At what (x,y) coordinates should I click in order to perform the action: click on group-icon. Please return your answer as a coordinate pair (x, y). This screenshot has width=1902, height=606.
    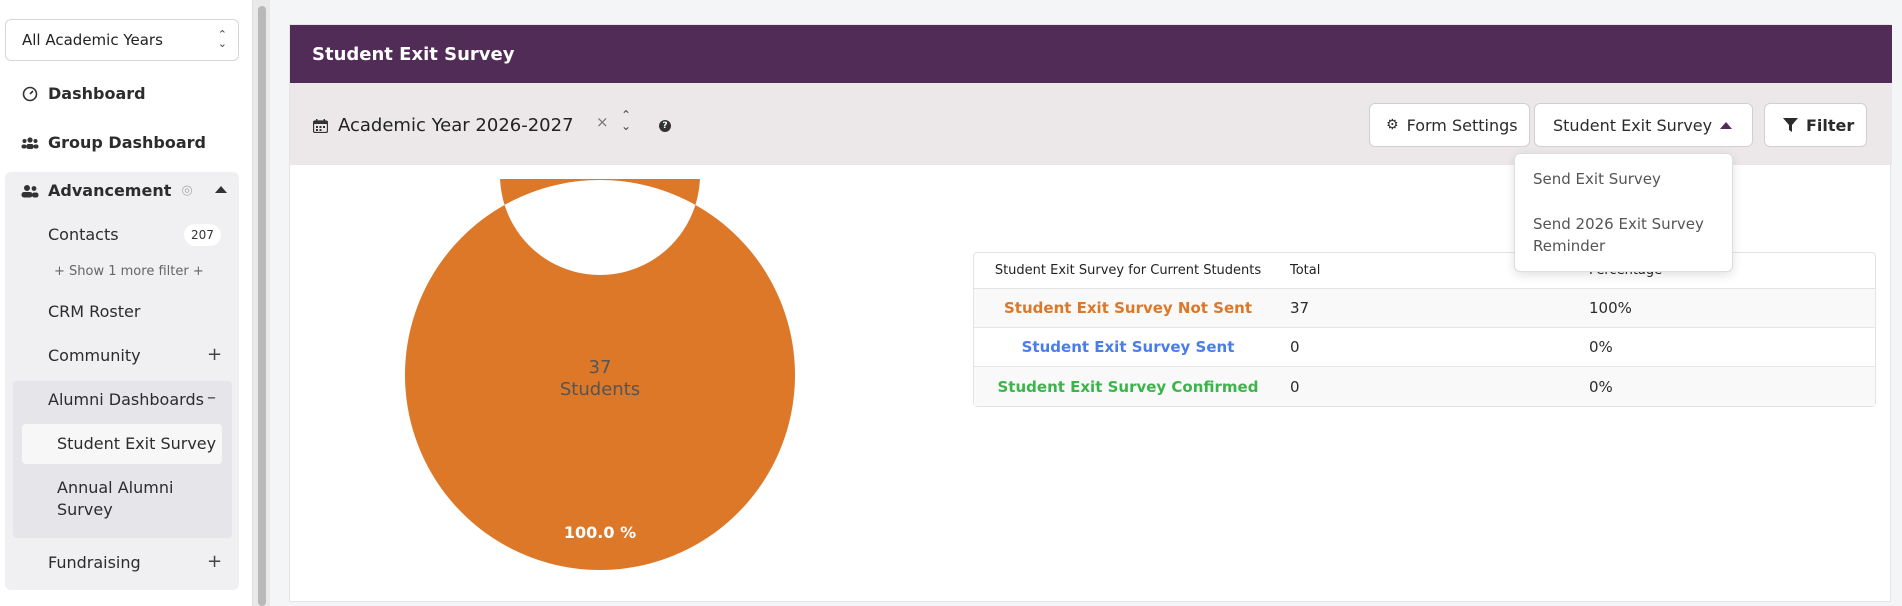
    Looking at the image, I should click on (30, 143).